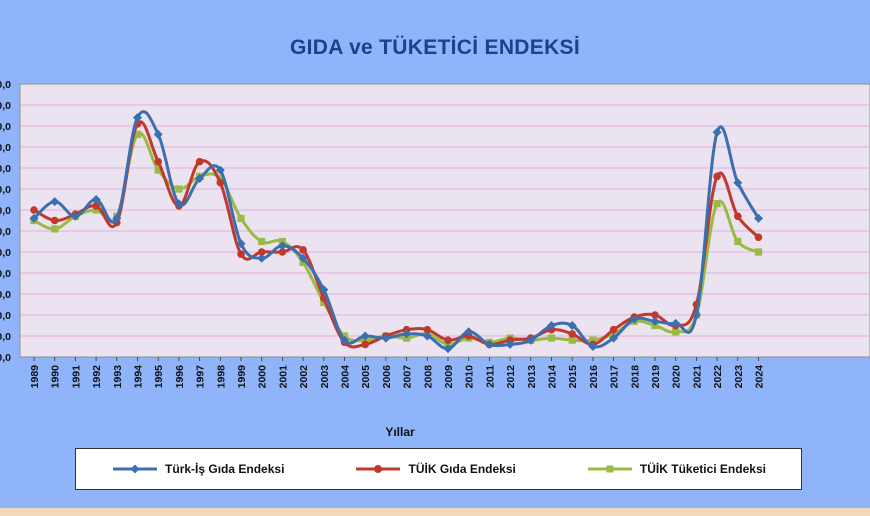 This screenshot has width=870, height=516. Describe the element at coordinates (5, 211) in the screenshot. I see `y-tick-label: 70,0` at that location.